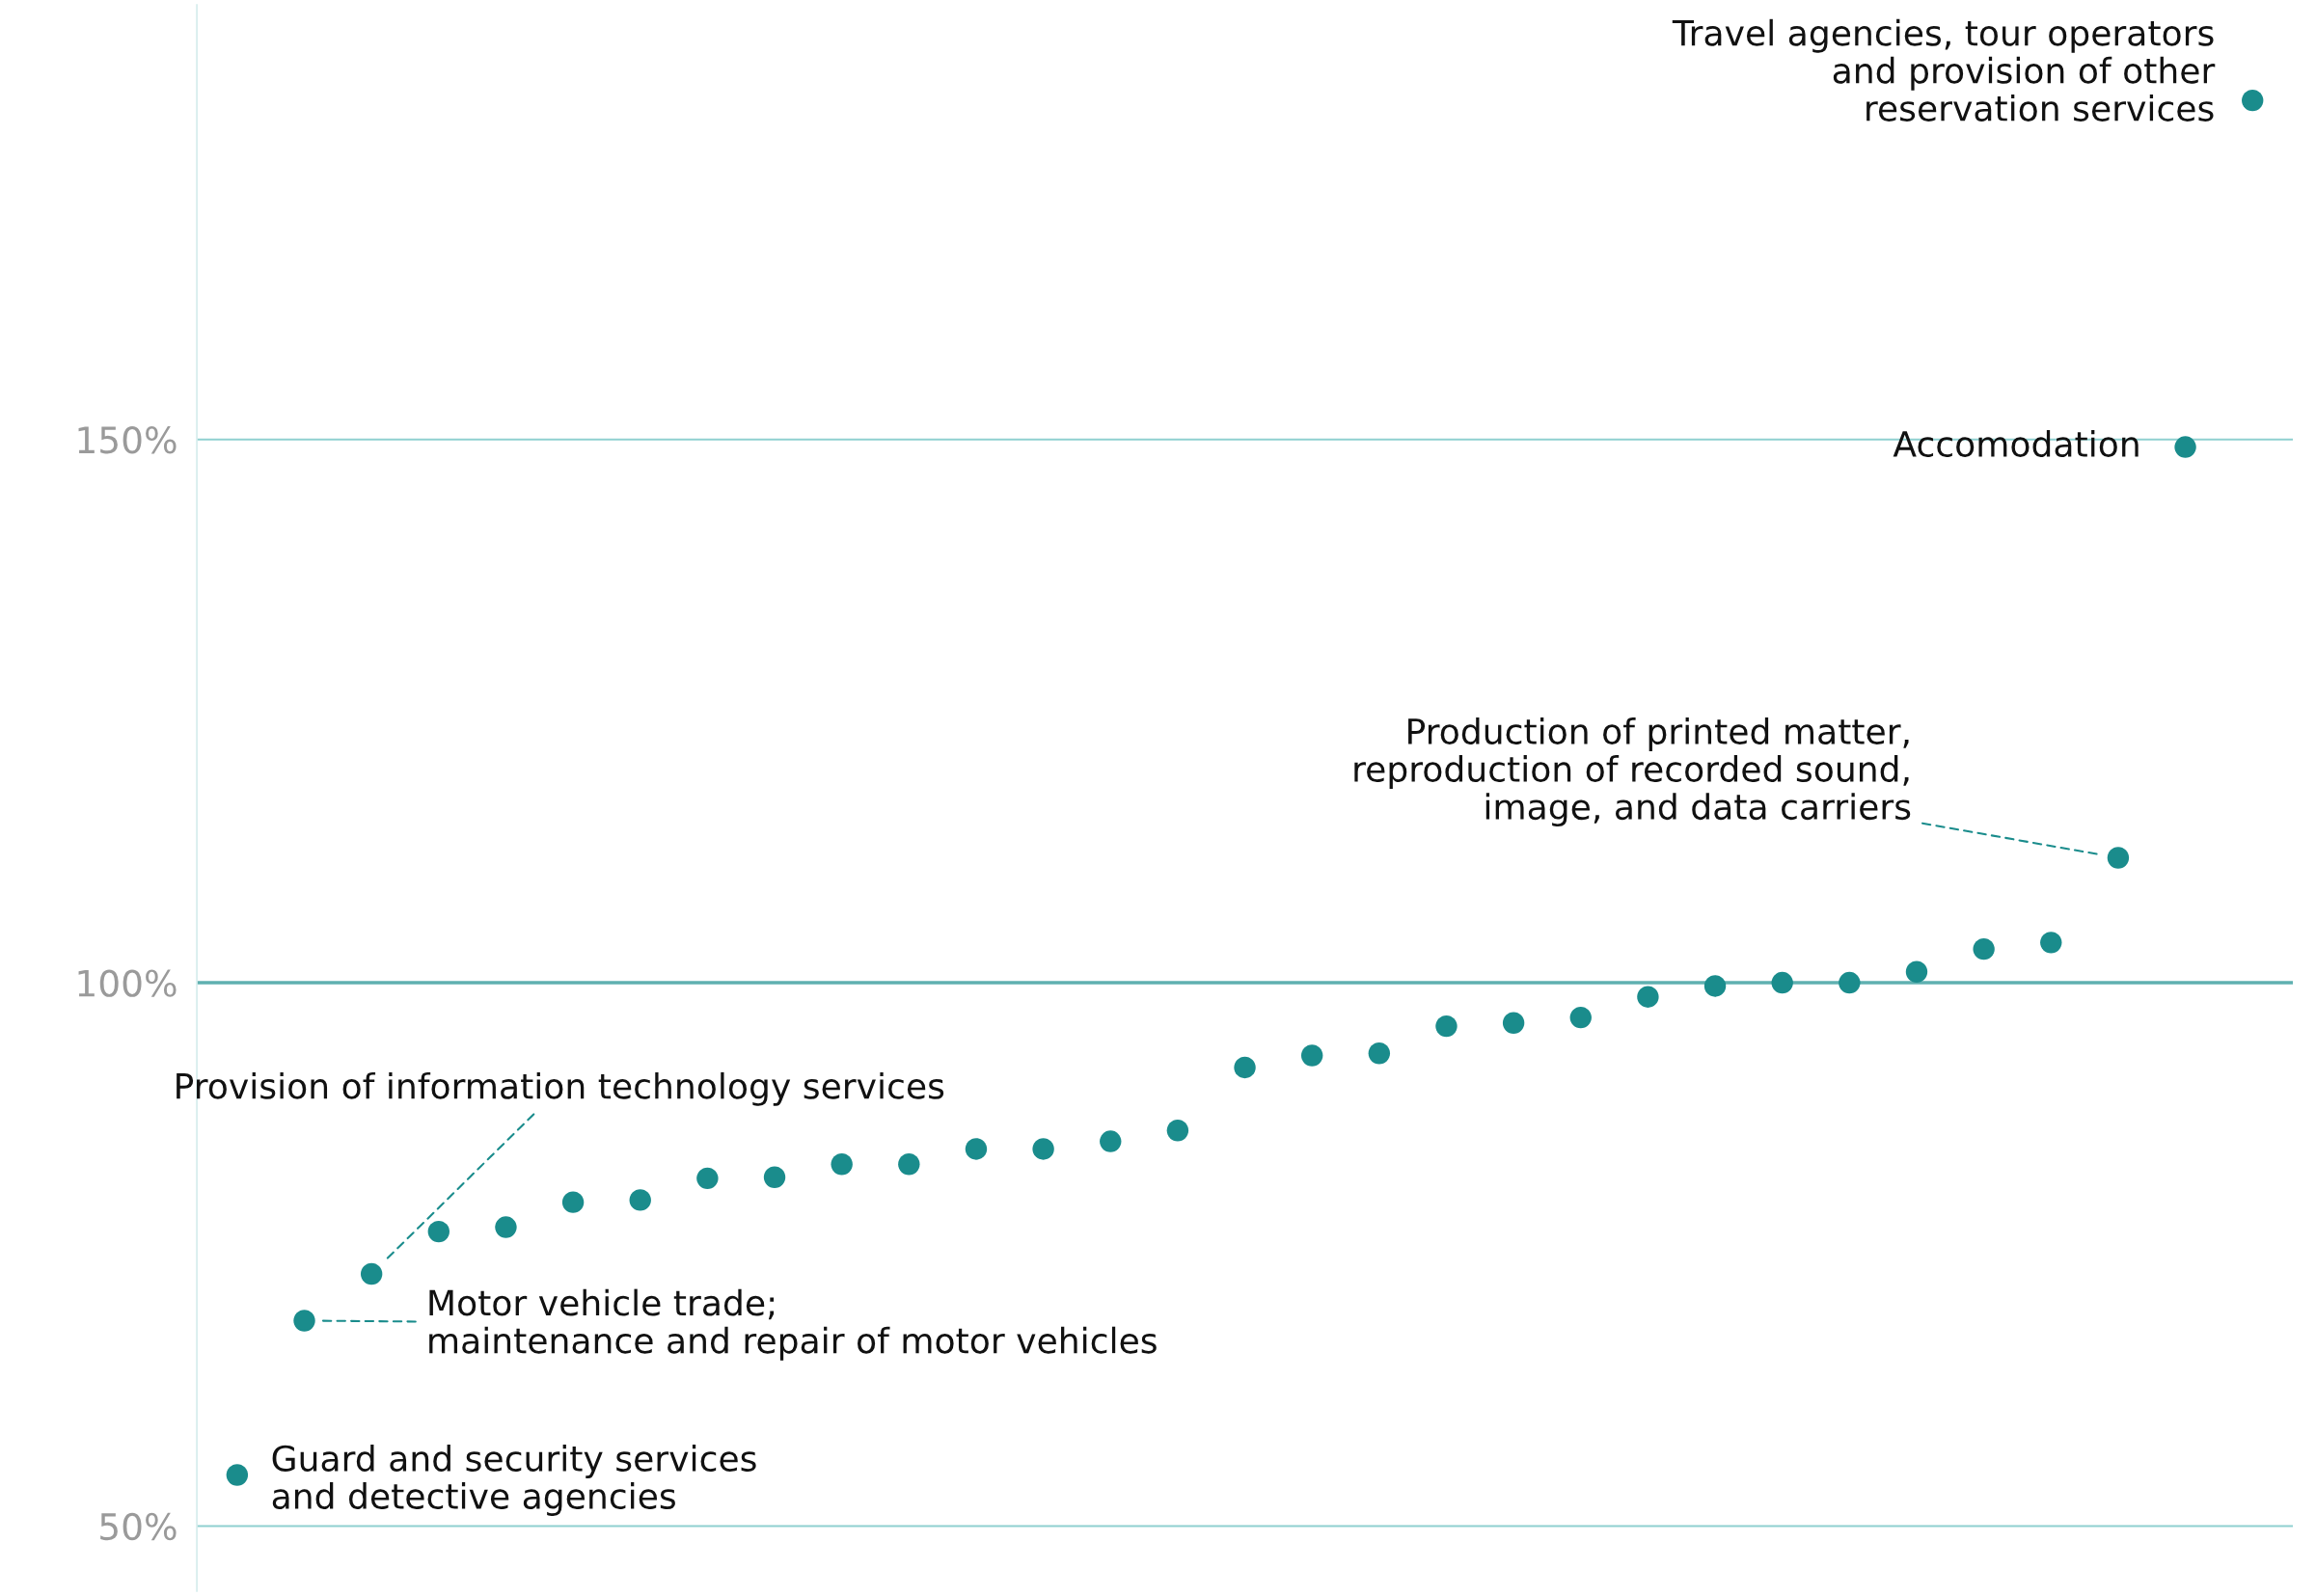 The height and width of the screenshot is (1596, 2316). I want to click on annotation: Production of printed matter, reproduction of recorded sound, image, and data carriers, so click(1632, 772).